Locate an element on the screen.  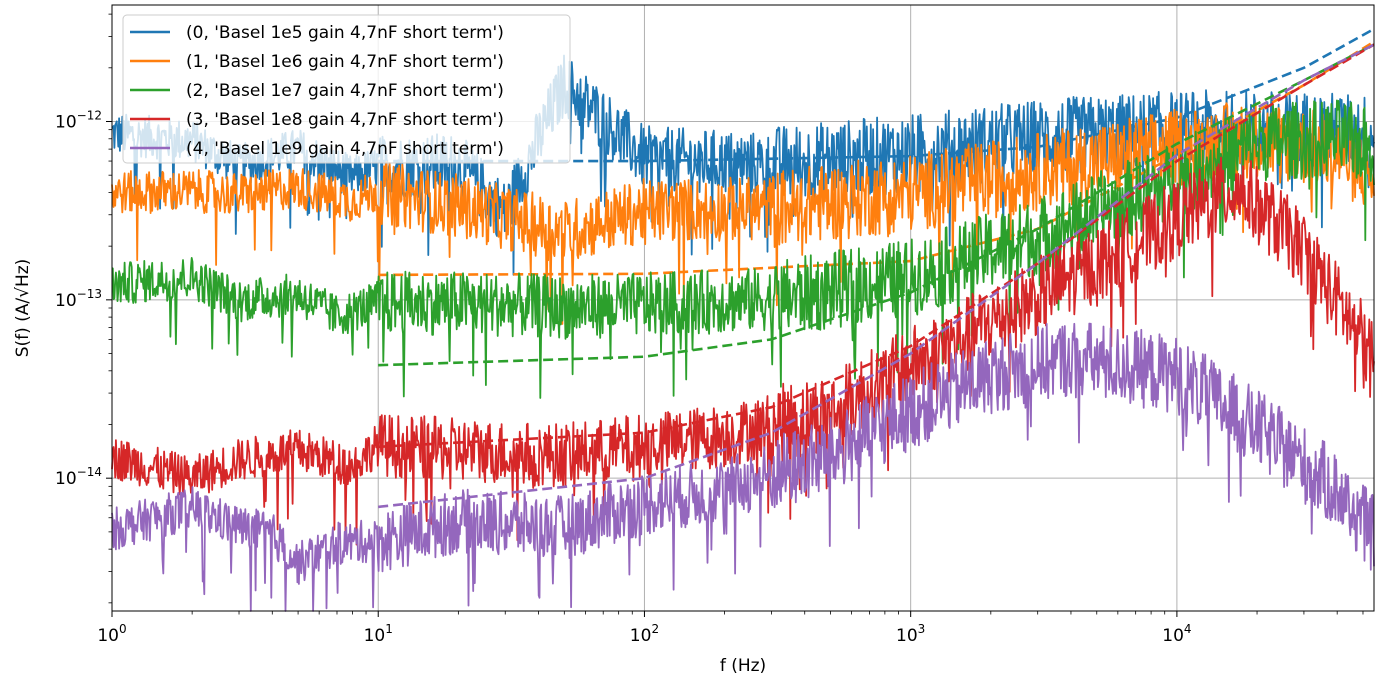
x-tick-label: 10¹ is located at coordinates (378, 634).